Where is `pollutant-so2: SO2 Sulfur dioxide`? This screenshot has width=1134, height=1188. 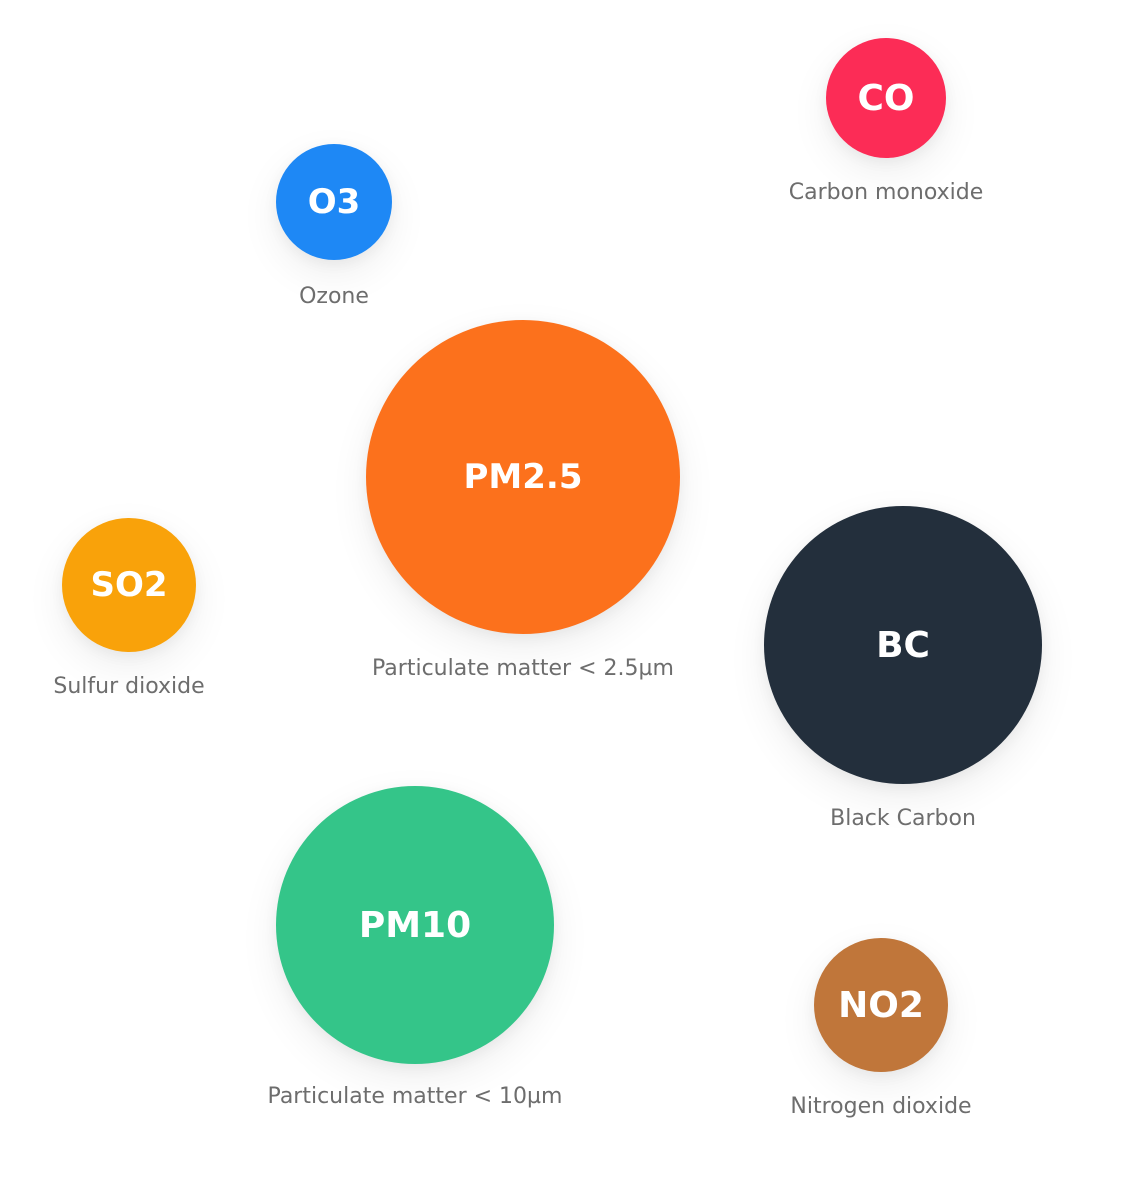
pollutant-so2: SO2 Sulfur dioxide is located at coordinates (129, 608).